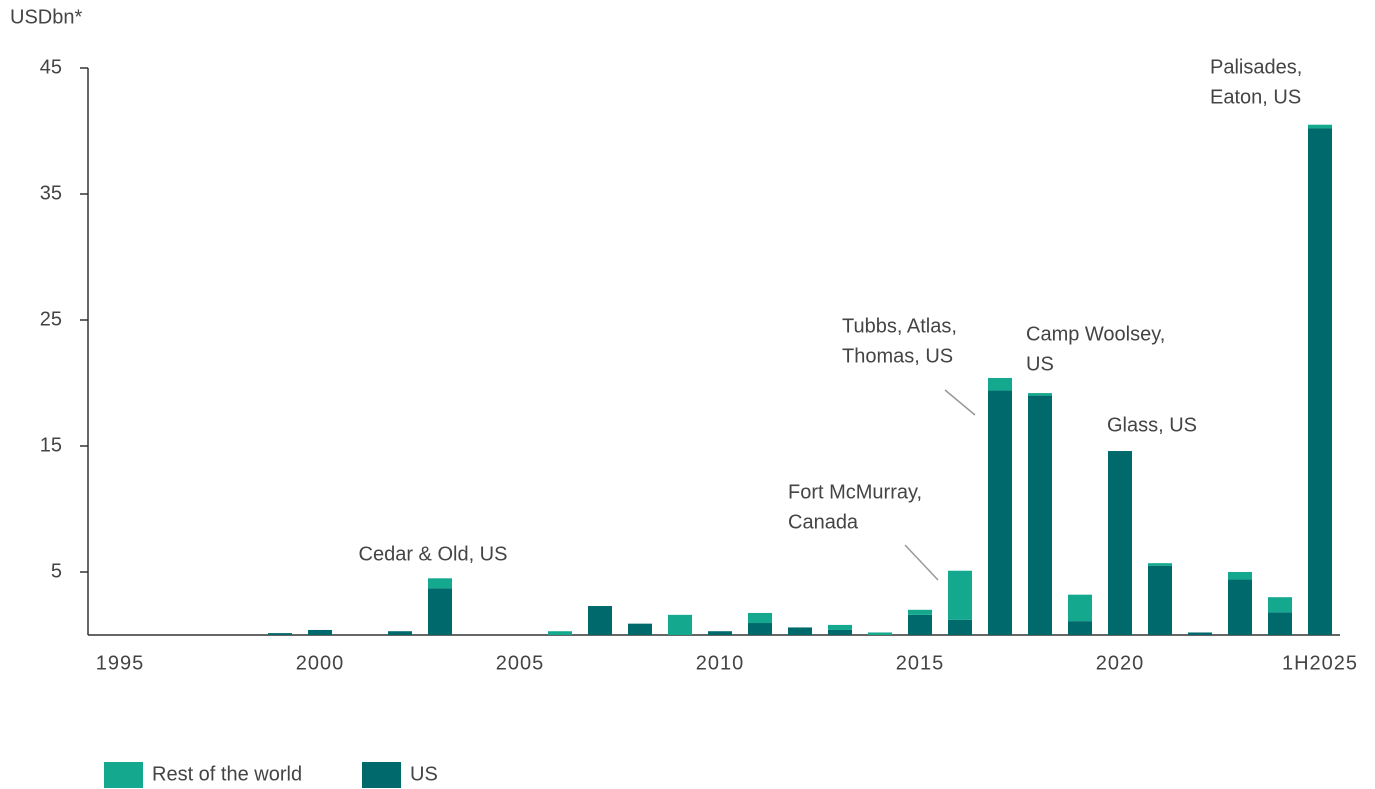 Image resolution: width=1375 pixels, height=789 pixels. What do you see at coordinates (46, 17) in the screenshot?
I see `y-axis-label: USDbn*` at bounding box center [46, 17].